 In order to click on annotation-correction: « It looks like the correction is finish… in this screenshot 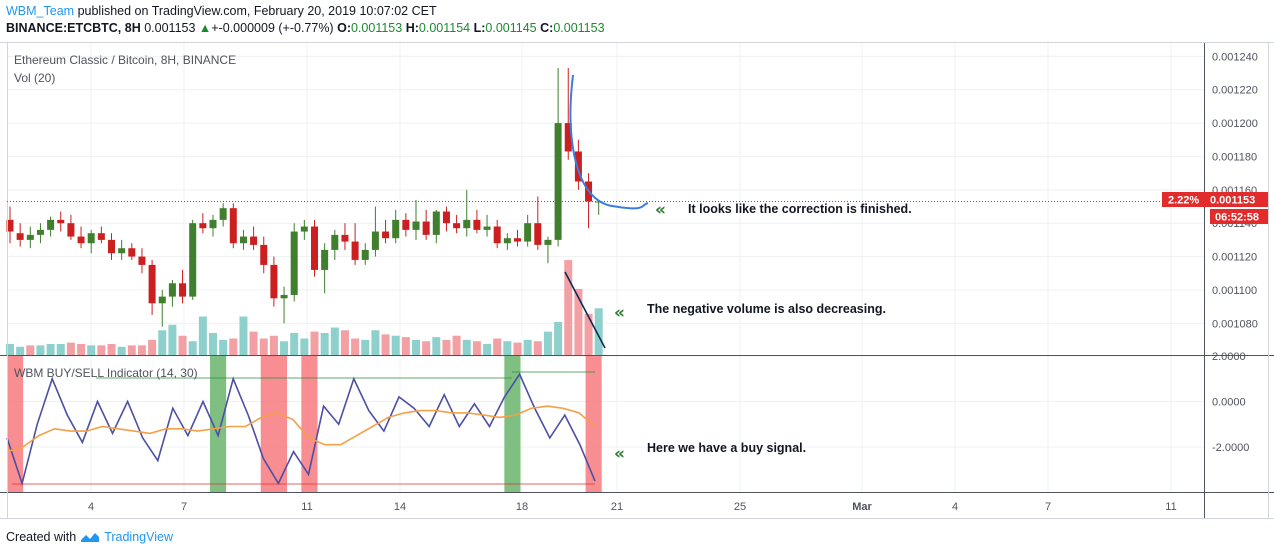, I will do `click(783, 210)`.